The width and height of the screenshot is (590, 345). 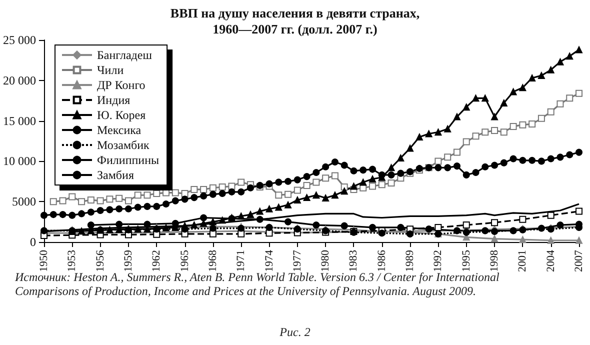 What do you see at coordinates (156, 261) in the screenshot?
I see `x-tick-label: 1962` at bounding box center [156, 261].